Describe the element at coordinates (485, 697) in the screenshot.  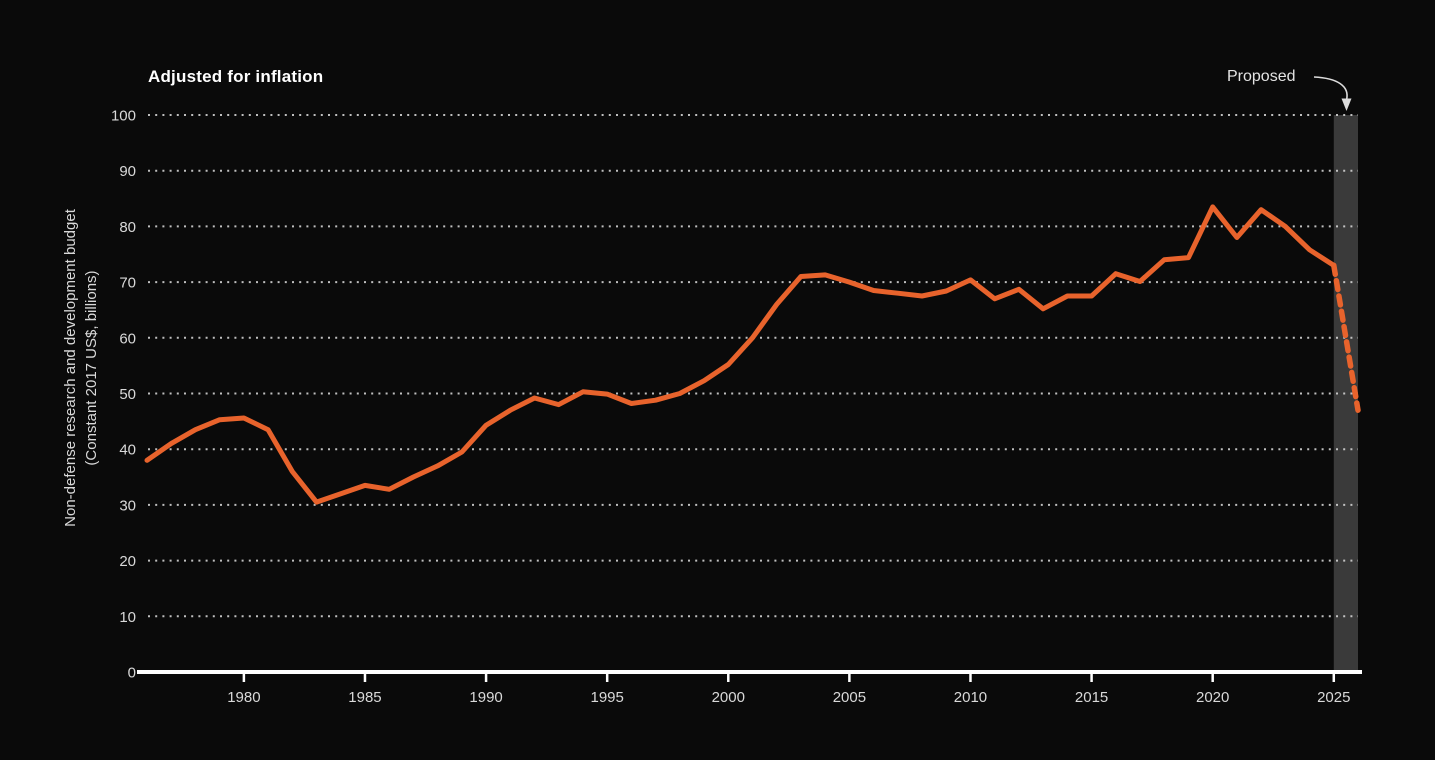
I see `x-tick-label: 1990` at that location.